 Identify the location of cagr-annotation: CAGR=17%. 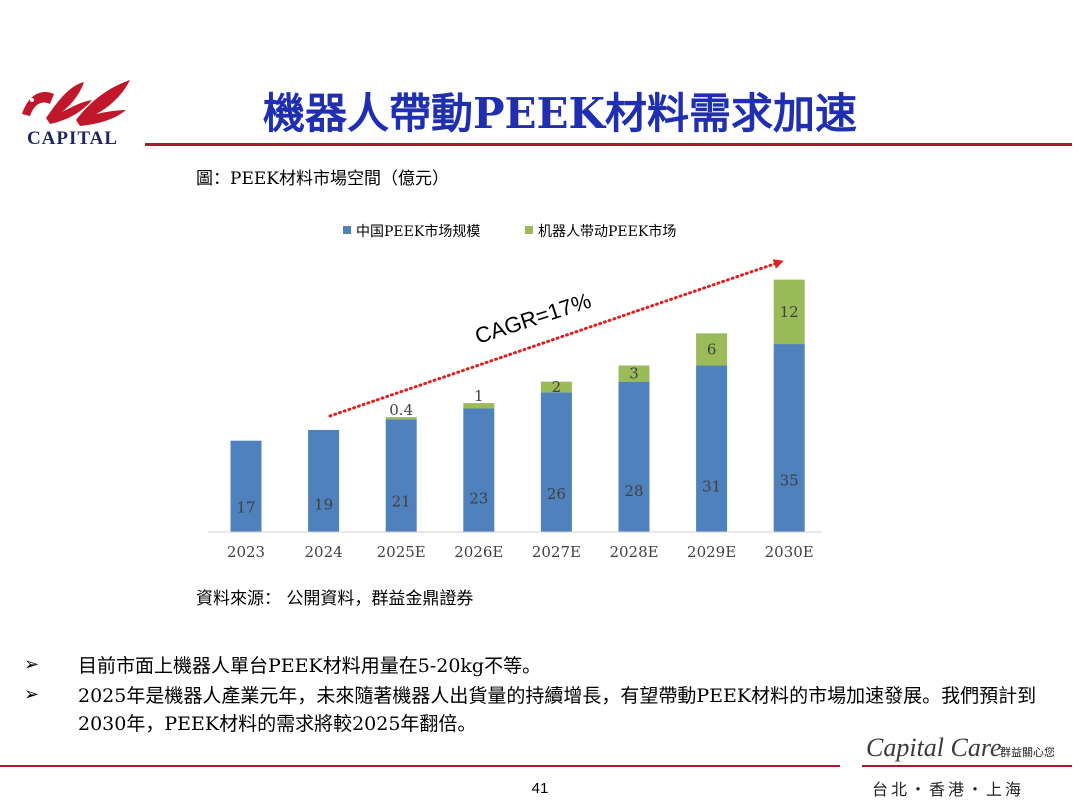
(533, 318).